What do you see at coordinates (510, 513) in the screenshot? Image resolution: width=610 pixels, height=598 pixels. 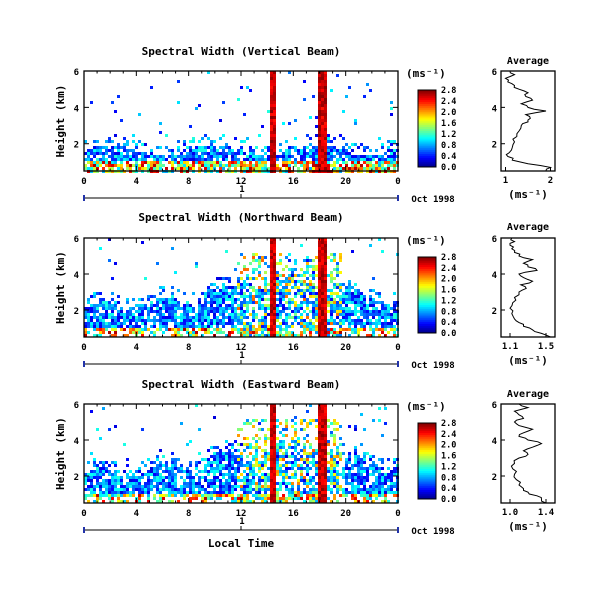 I see `profile-x-tick-label: 1.0` at bounding box center [510, 513].